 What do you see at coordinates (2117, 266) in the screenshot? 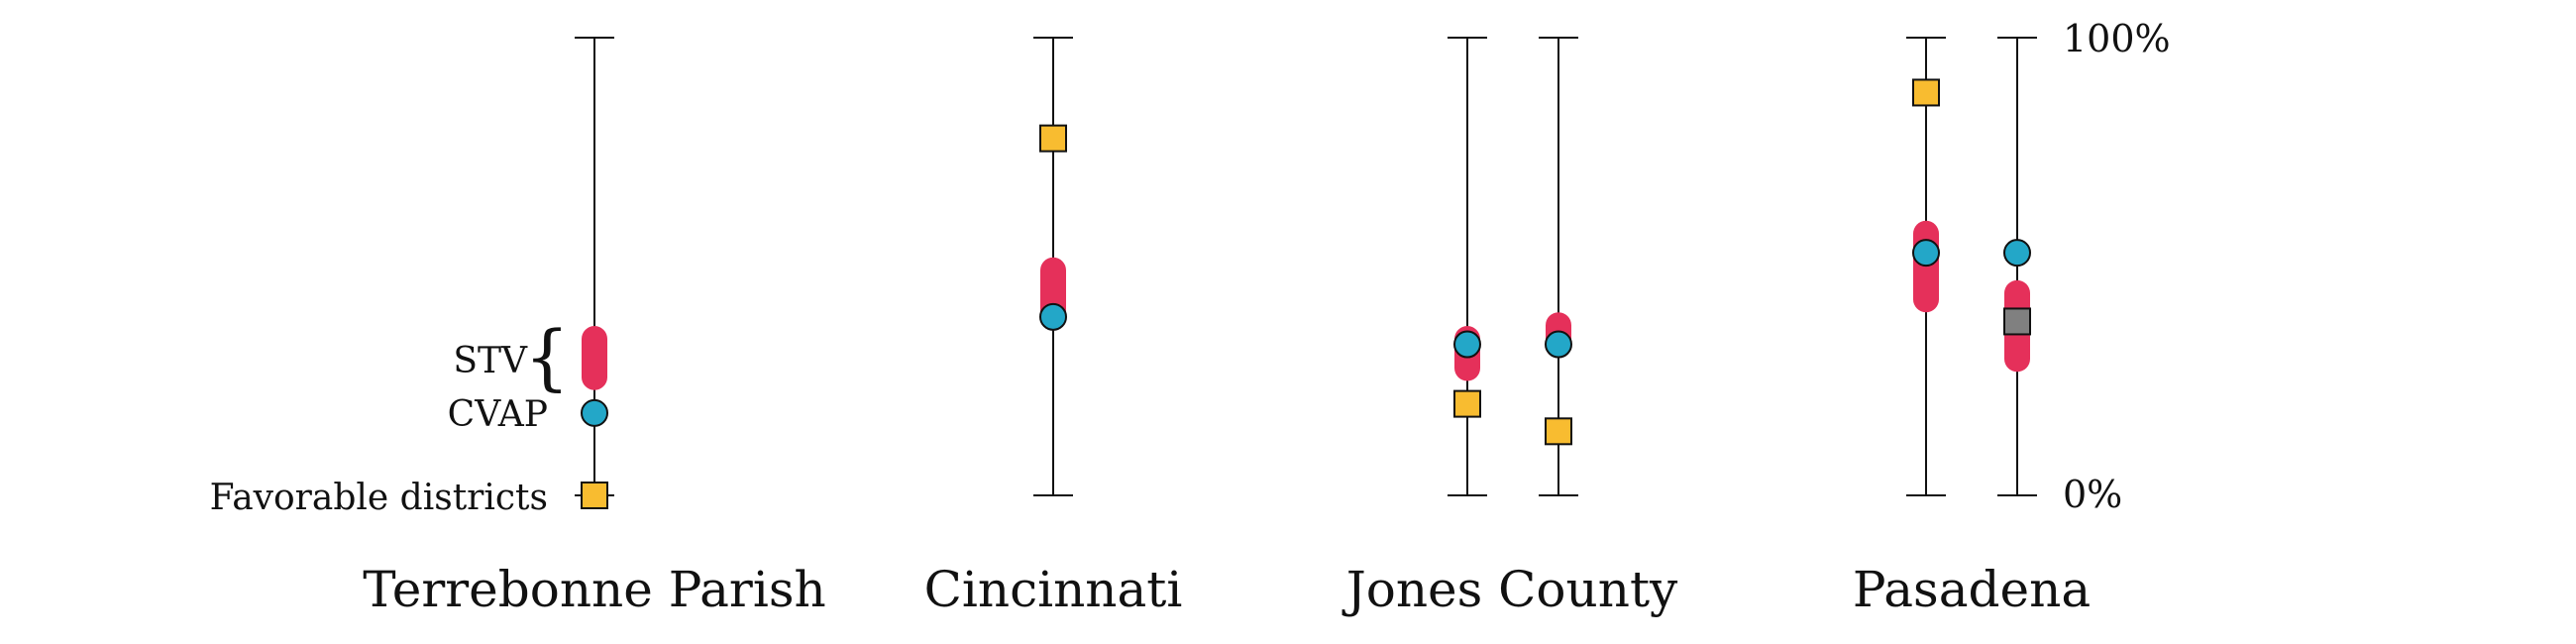
I see `y-axis-ticks: 100% 0%` at bounding box center [2117, 266].